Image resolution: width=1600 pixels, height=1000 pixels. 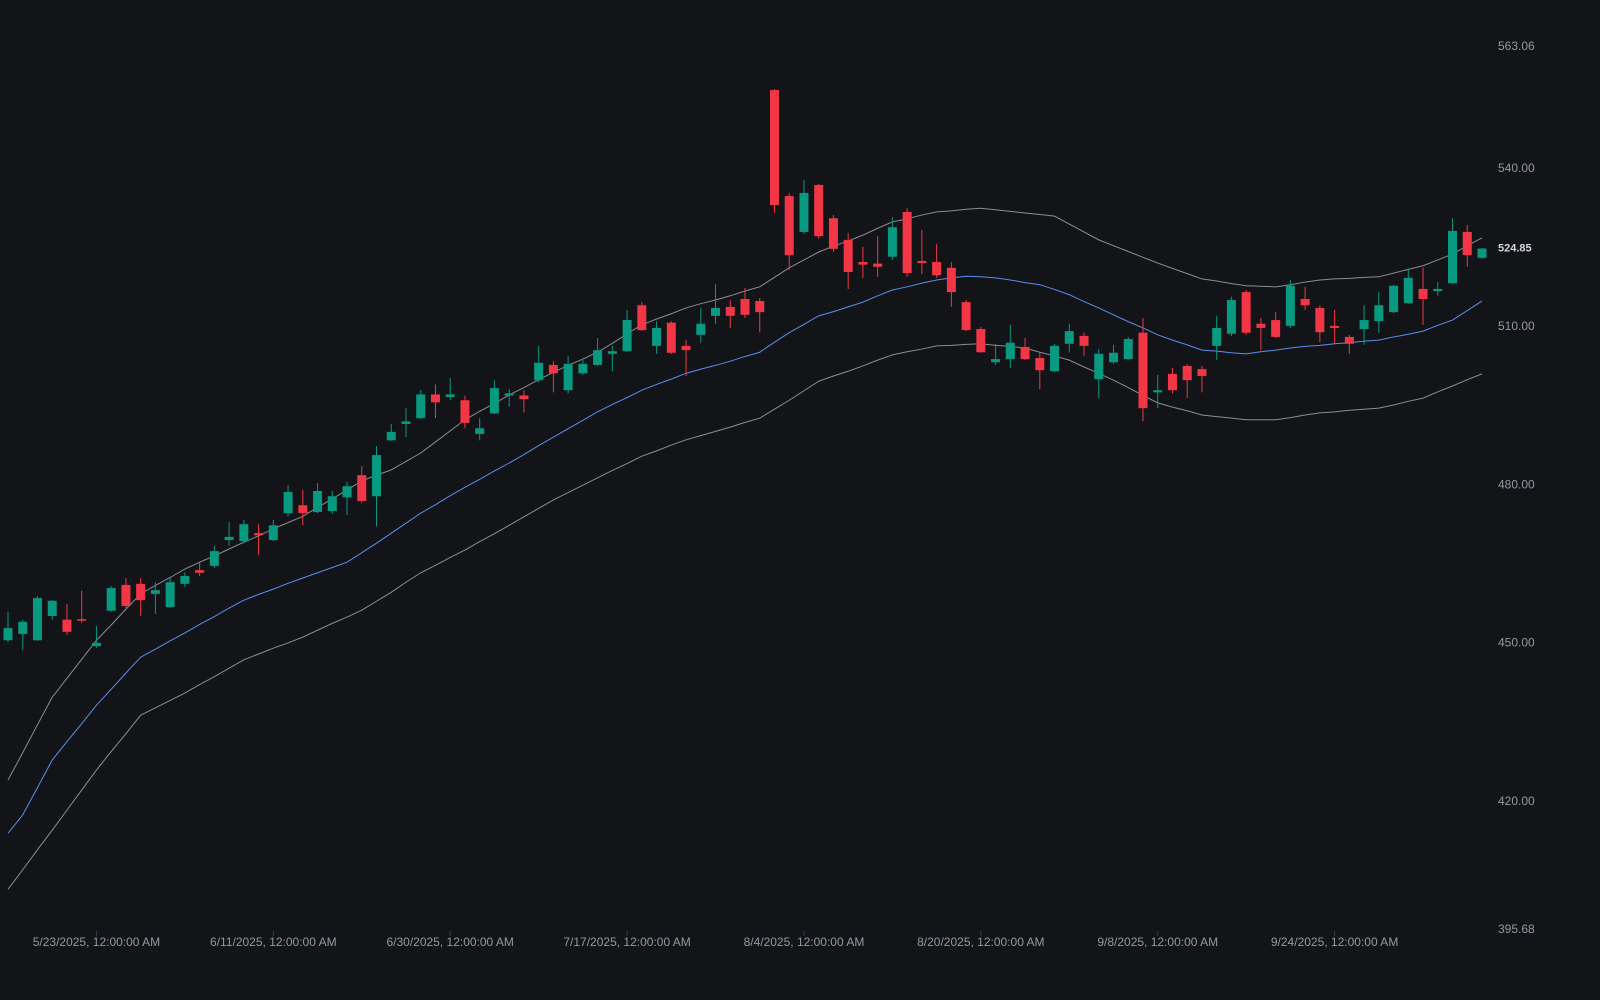 What do you see at coordinates (96, 942) in the screenshot?
I see `x-tick-label: 5/23/2025, 12:00:00 AM` at bounding box center [96, 942].